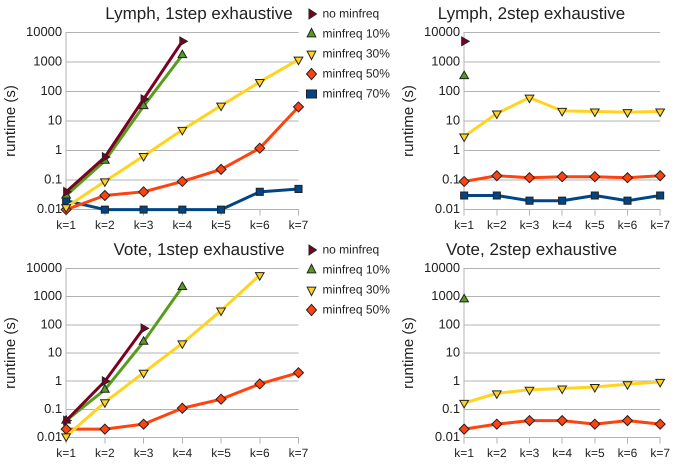 The image size is (673, 464). What do you see at coordinates (532, 13) in the screenshot?
I see `chart-title: Lymph, 2step exhaustive` at bounding box center [532, 13].